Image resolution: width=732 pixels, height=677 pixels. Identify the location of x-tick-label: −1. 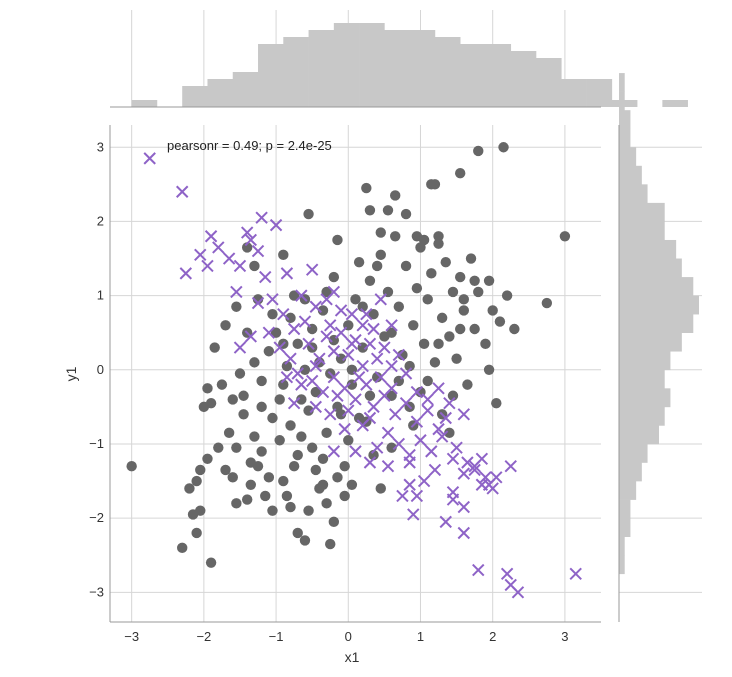
(276, 636).